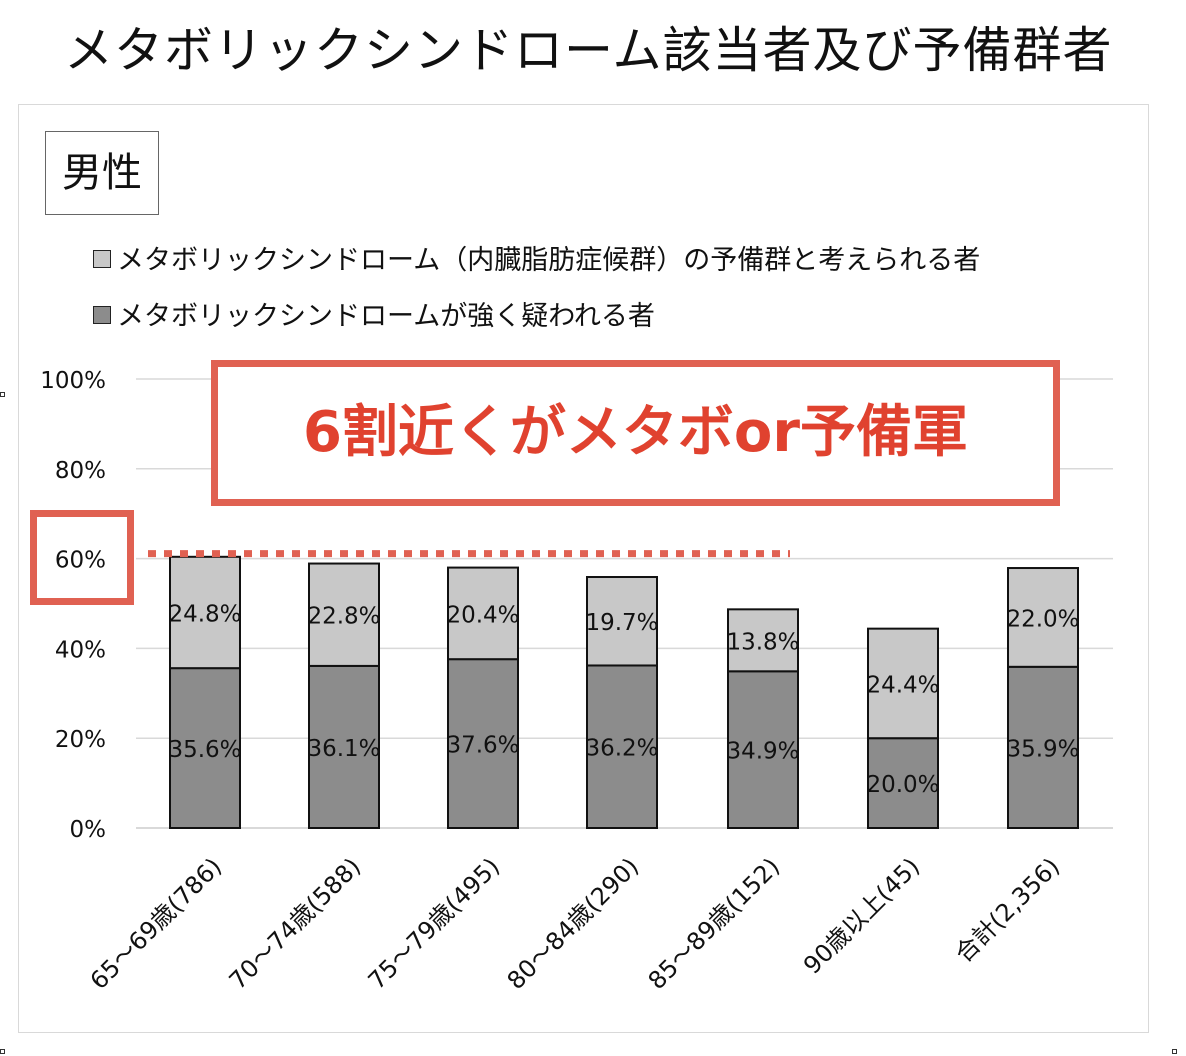  What do you see at coordinates (80, 561) in the screenshot?
I see `y-tick-label: 60%` at bounding box center [80, 561].